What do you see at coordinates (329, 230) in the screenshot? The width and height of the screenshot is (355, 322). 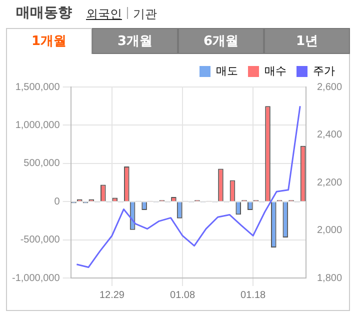 I see `y2-tick-label: 2,000` at bounding box center [329, 230].